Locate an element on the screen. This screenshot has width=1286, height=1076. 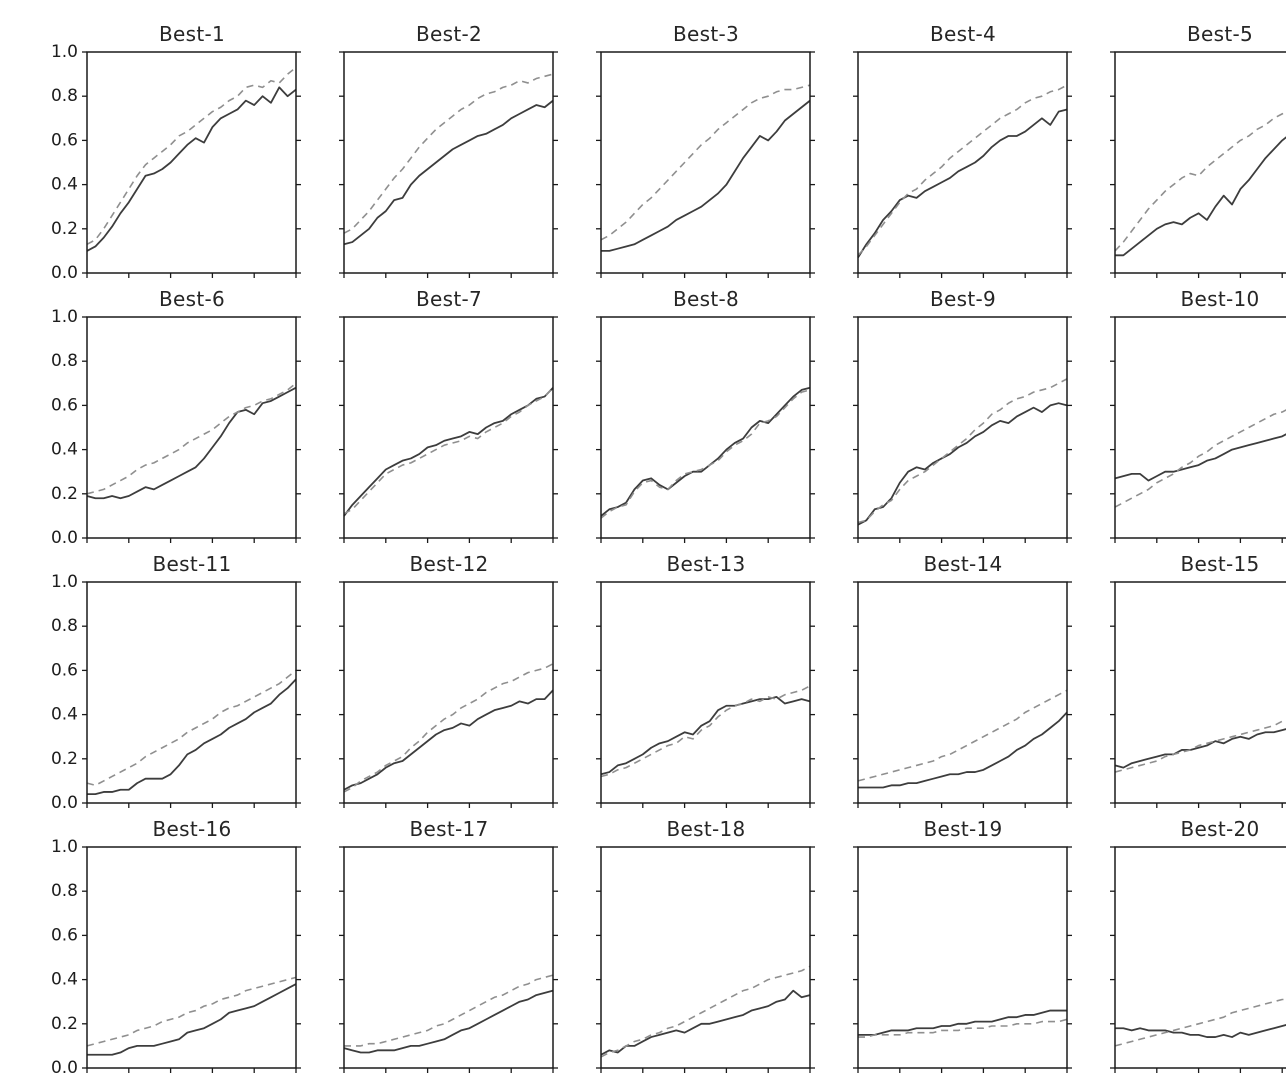
subplot-best-2: Best-2 is located at coordinates (427, 148).